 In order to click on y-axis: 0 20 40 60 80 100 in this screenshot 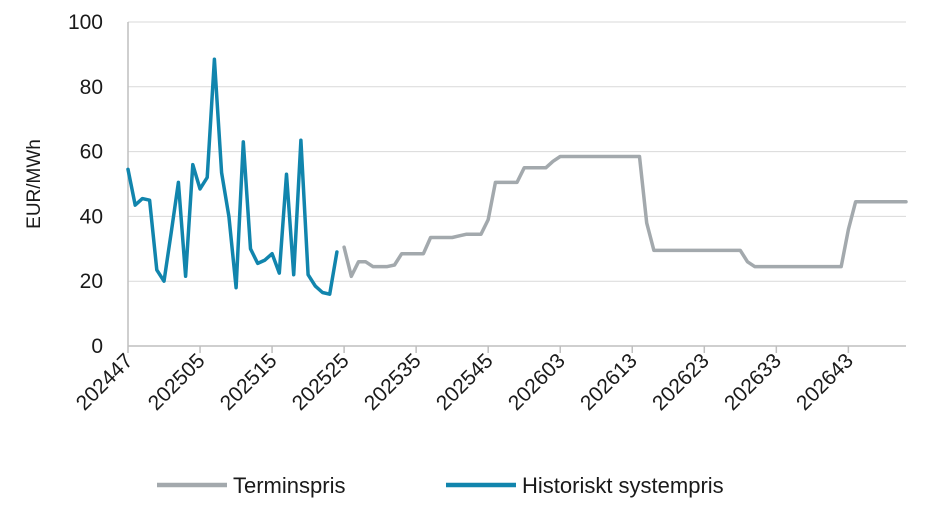, I will do `click(98, 184)`.